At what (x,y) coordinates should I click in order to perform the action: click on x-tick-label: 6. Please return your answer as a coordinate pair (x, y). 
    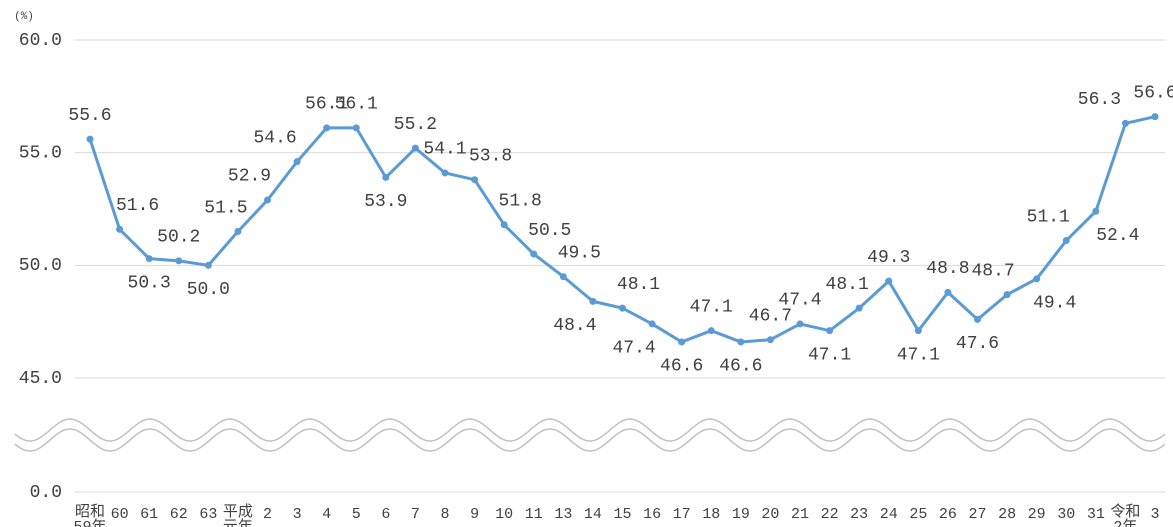
    Looking at the image, I should click on (385, 514).